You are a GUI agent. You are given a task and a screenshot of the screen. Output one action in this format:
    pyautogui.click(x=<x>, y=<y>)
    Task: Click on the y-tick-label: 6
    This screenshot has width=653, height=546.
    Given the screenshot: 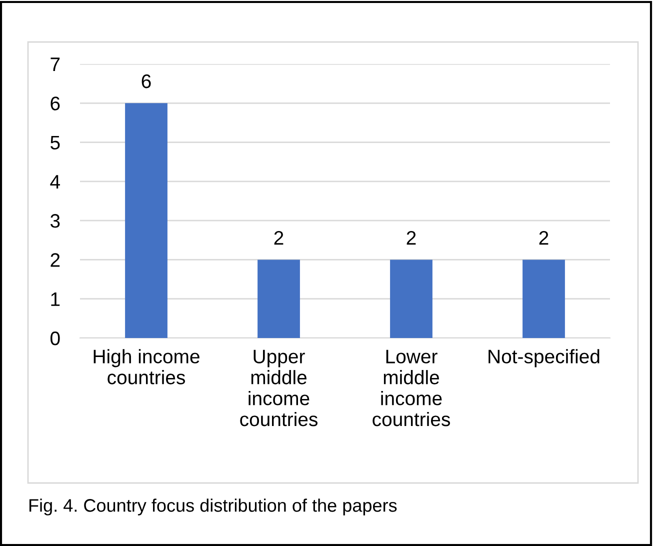 What is the action you would take?
    pyautogui.click(x=55, y=103)
    